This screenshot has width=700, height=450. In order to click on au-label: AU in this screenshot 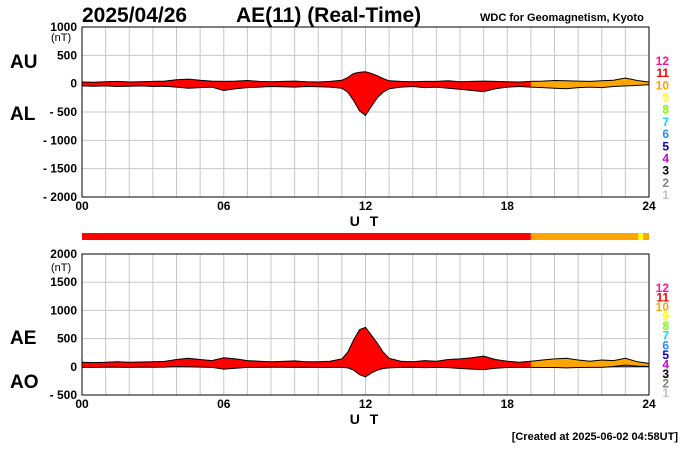, I will do `click(24, 62)`.